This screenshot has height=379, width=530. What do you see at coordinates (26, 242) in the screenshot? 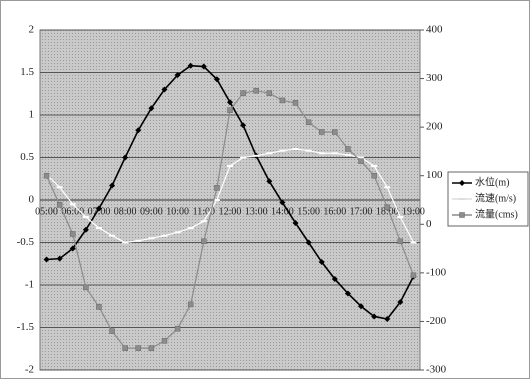
I see `y-tick-label: -0.5` at bounding box center [26, 242].